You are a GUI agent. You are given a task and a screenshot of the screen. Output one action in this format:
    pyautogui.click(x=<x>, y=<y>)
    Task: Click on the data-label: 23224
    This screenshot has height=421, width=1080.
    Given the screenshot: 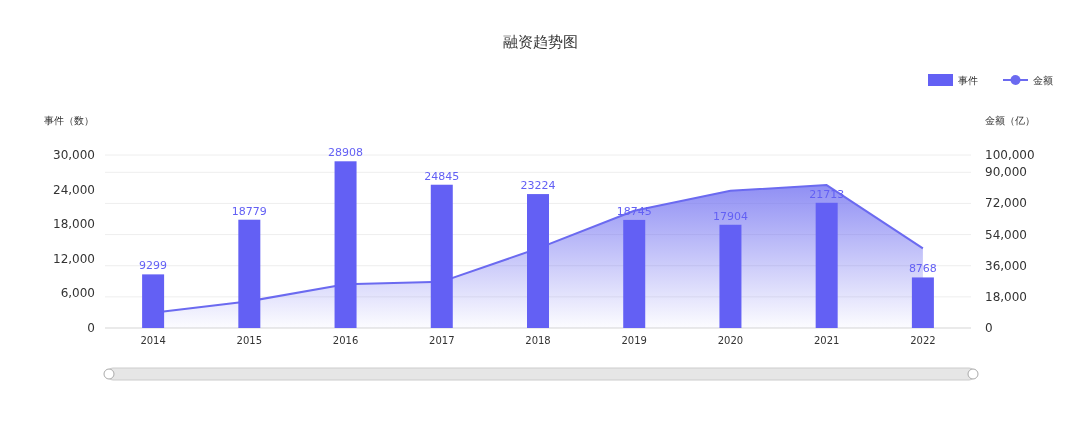 What is the action you would take?
    pyautogui.click(x=538, y=186)
    